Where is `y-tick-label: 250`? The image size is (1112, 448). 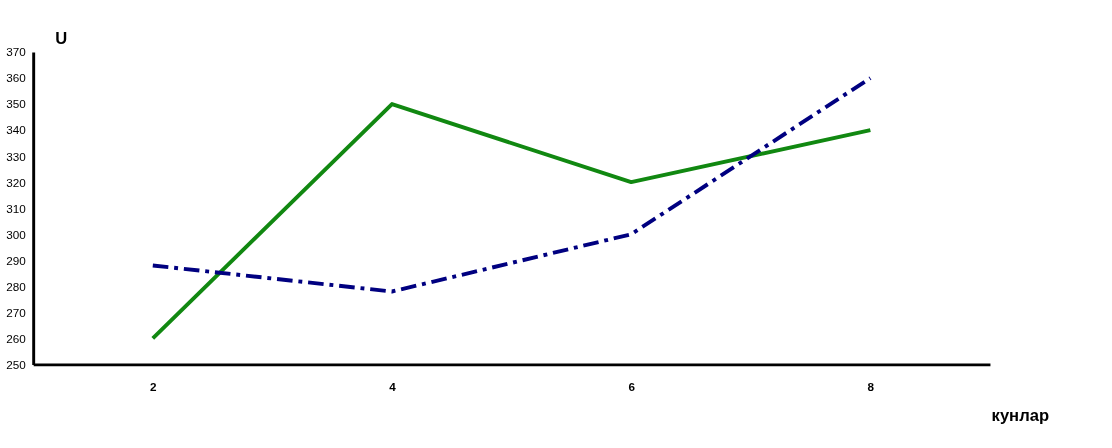
y-tick-label: 250 is located at coordinates (16, 364).